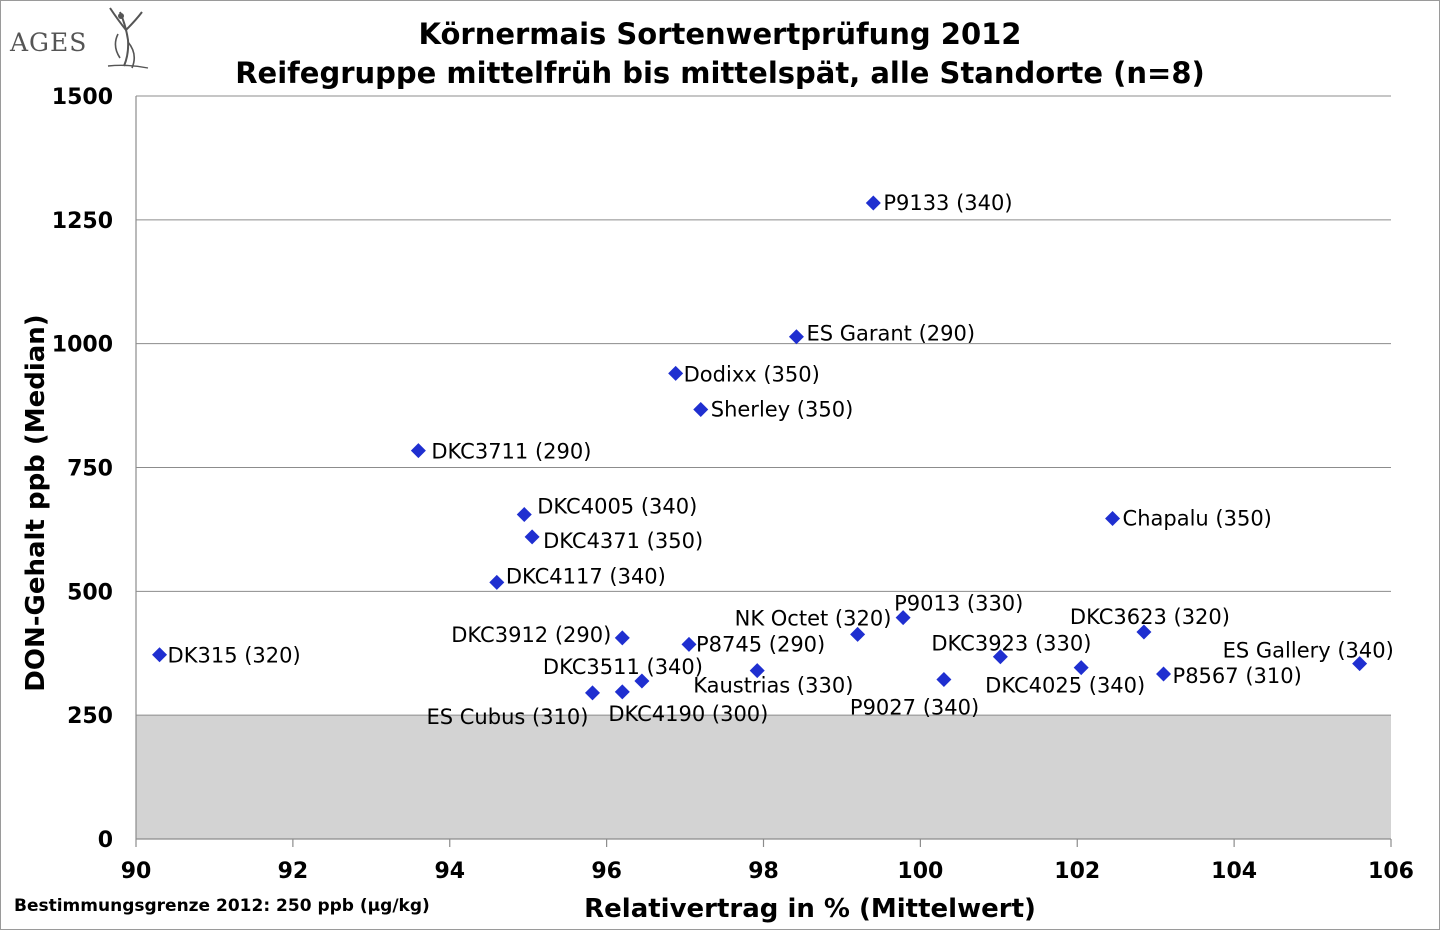 The height and width of the screenshot is (930, 1440). Describe the element at coordinates (1197, 519) in the screenshot. I see `data-label: Chapalu (350)` at that location.